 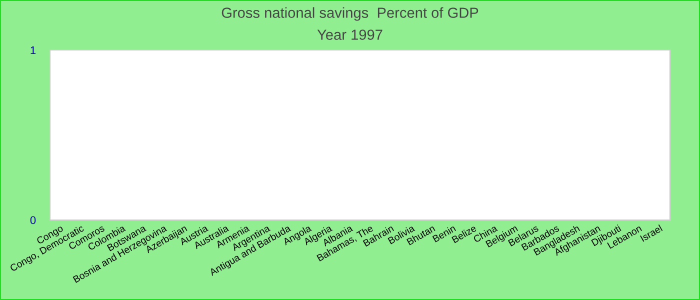 I want to click on y-tick-label: 0, so click(x=33, y=220).